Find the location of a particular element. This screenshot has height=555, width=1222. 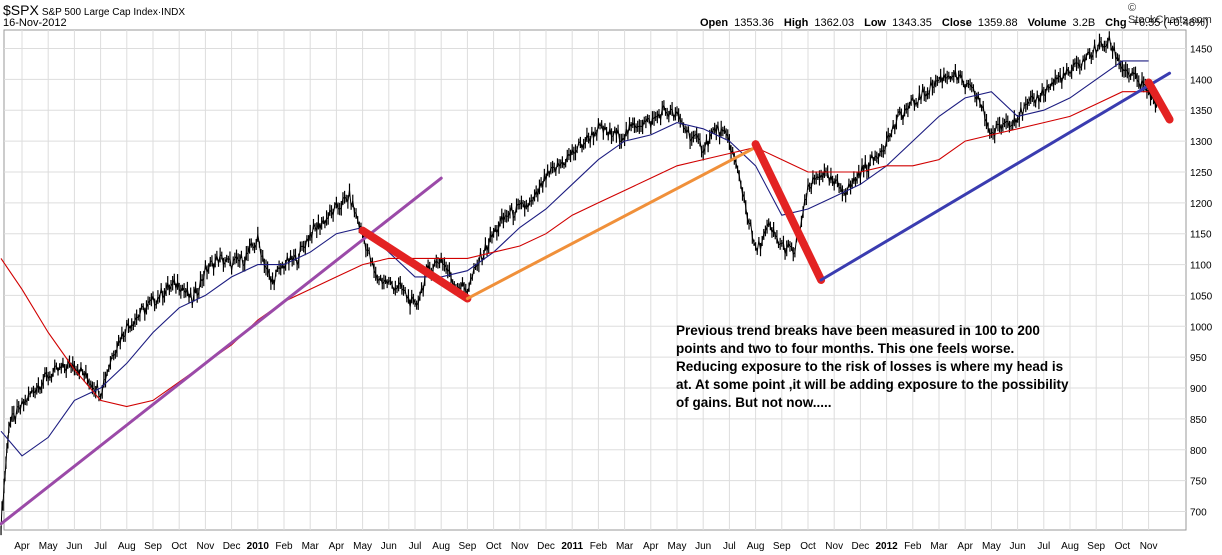

y-tick-label: 1150 is located at coordinates (1201, 235).